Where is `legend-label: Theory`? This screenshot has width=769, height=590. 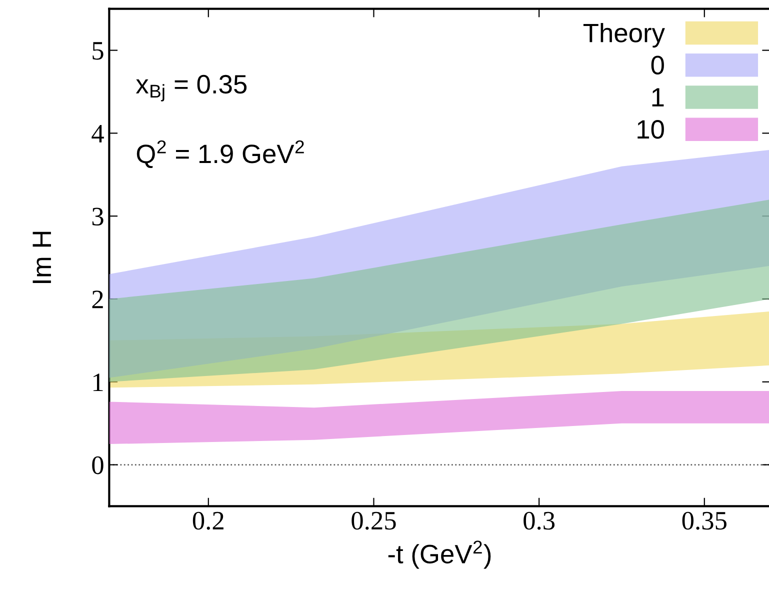
legend-label: Theory is located at coordinates (624, 35).